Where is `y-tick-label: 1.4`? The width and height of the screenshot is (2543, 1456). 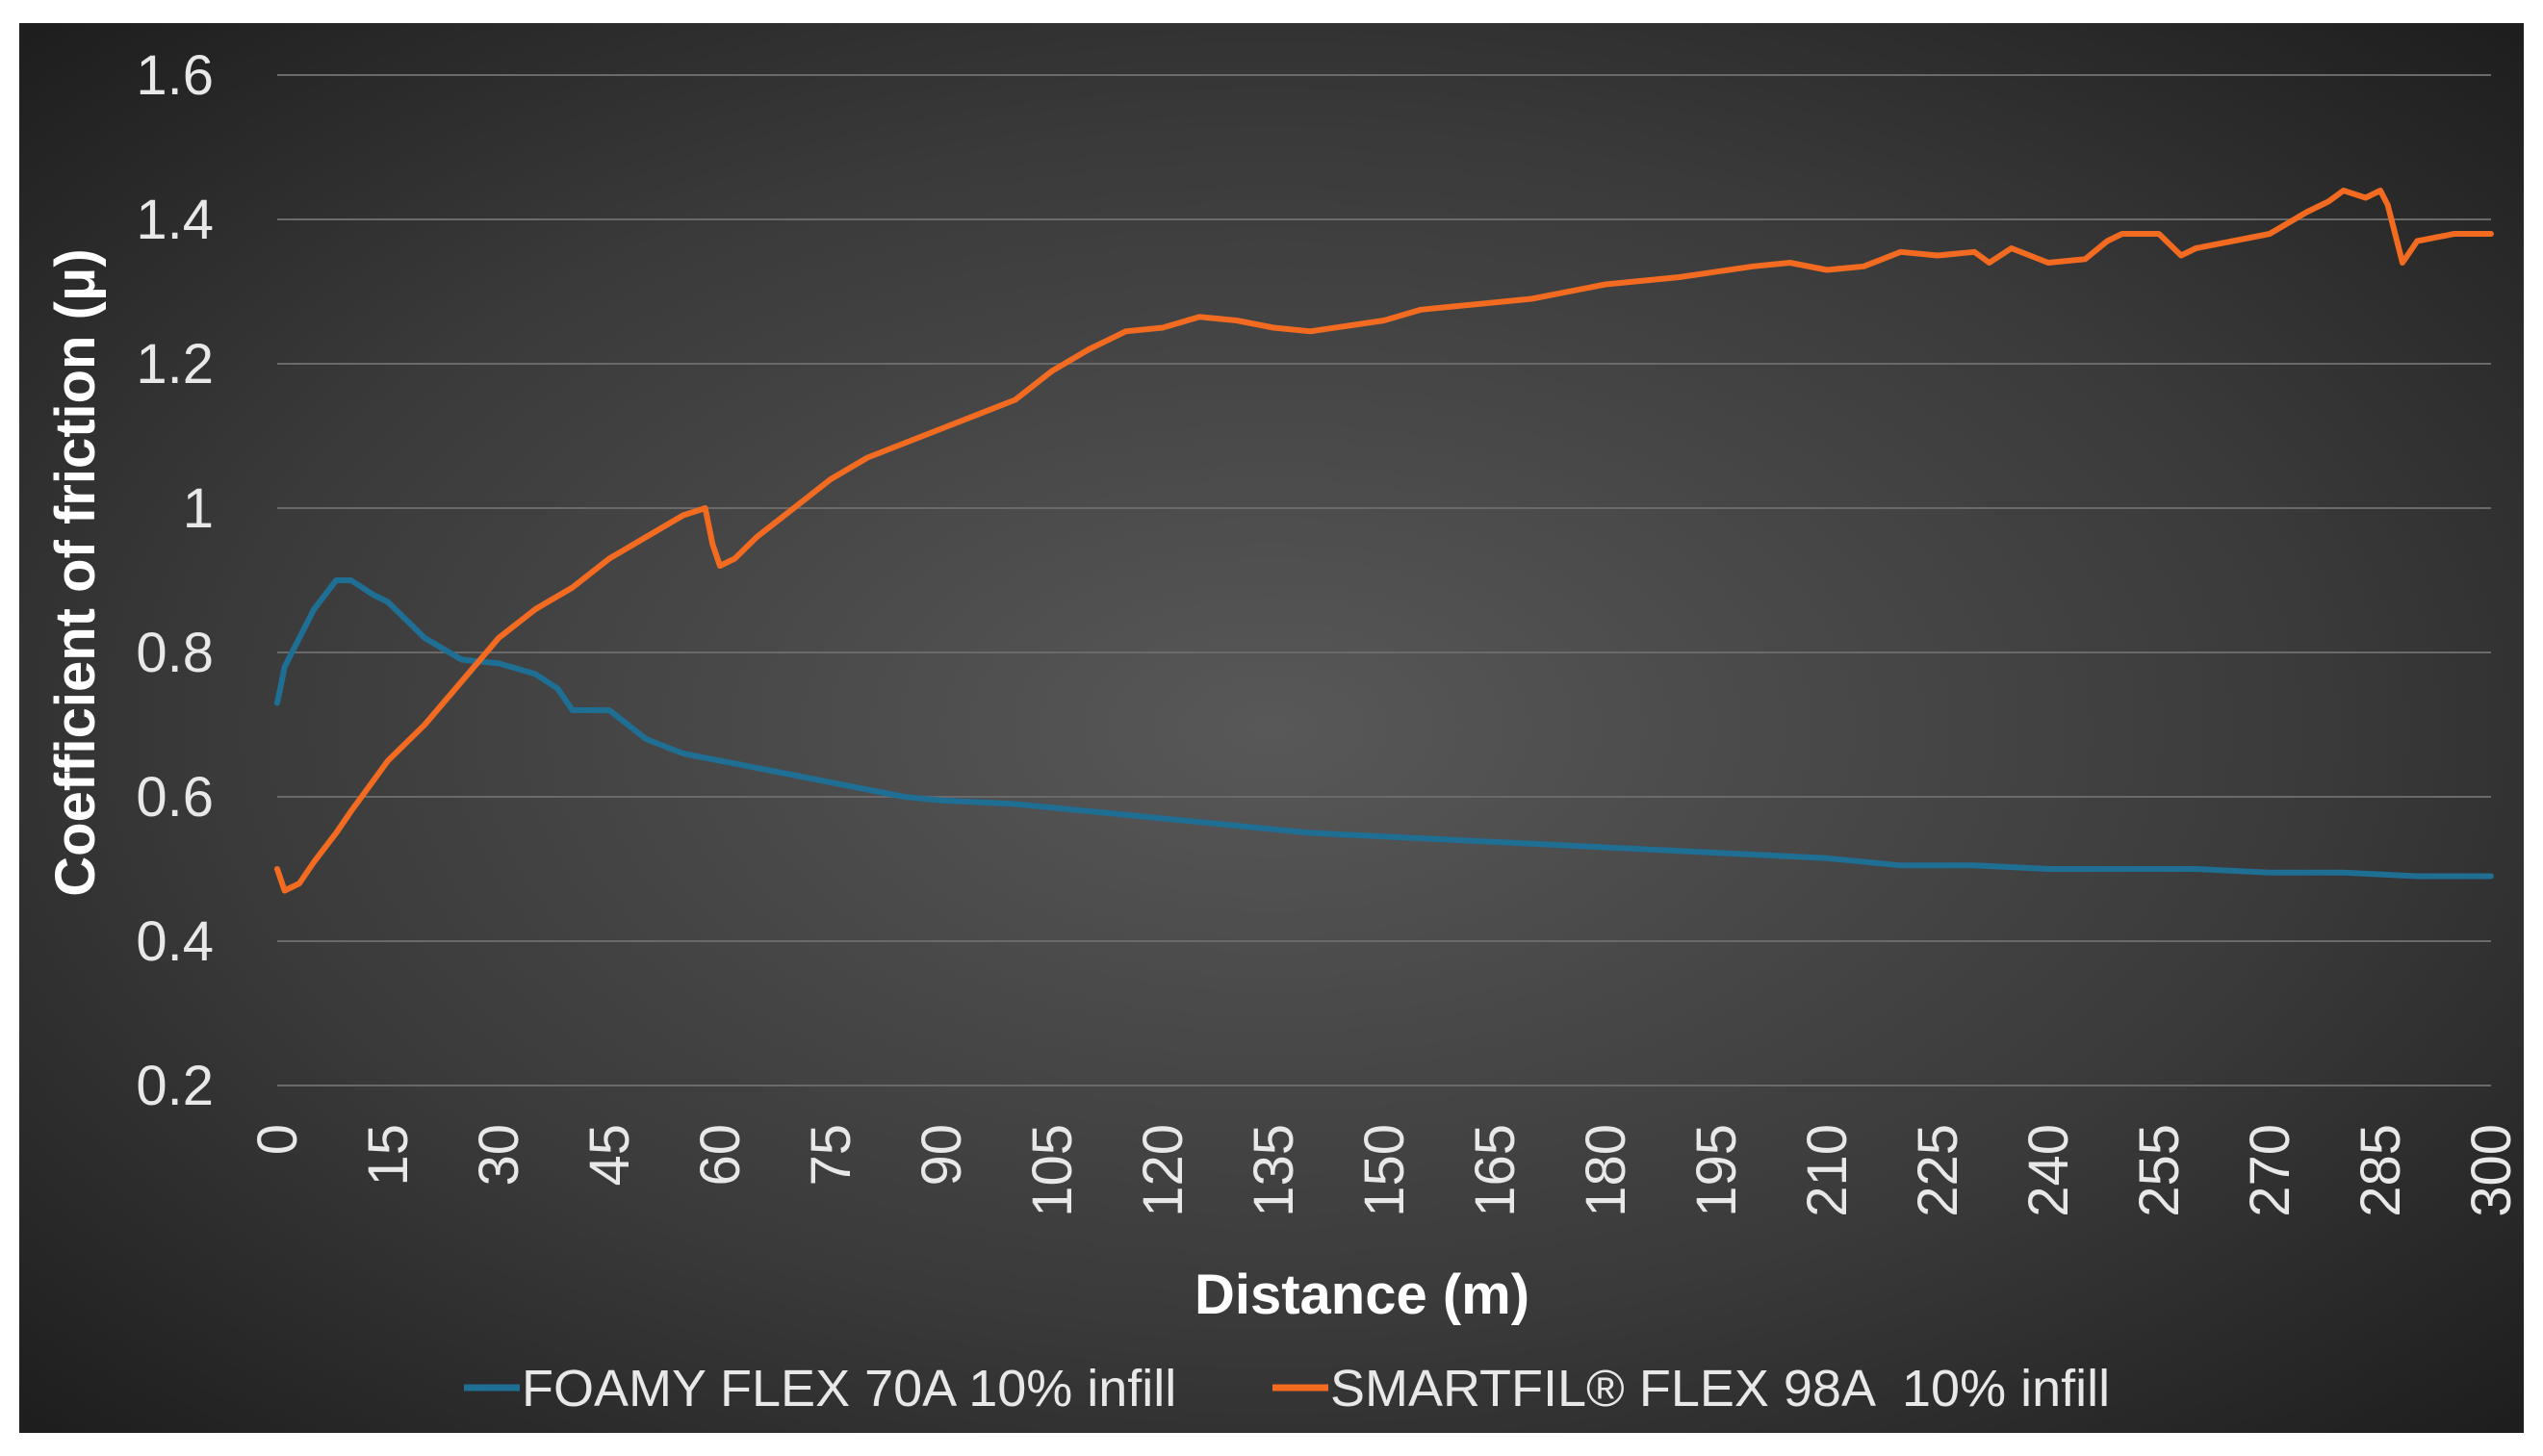
y-tick-label: 1.4 is located at coordinates (175, 220).